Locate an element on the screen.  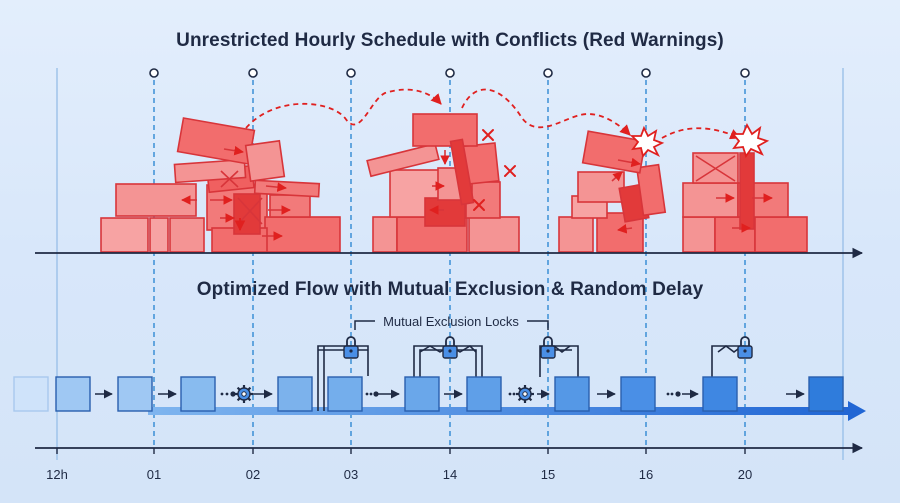
guide-pins is located at coordinates (449, 73).